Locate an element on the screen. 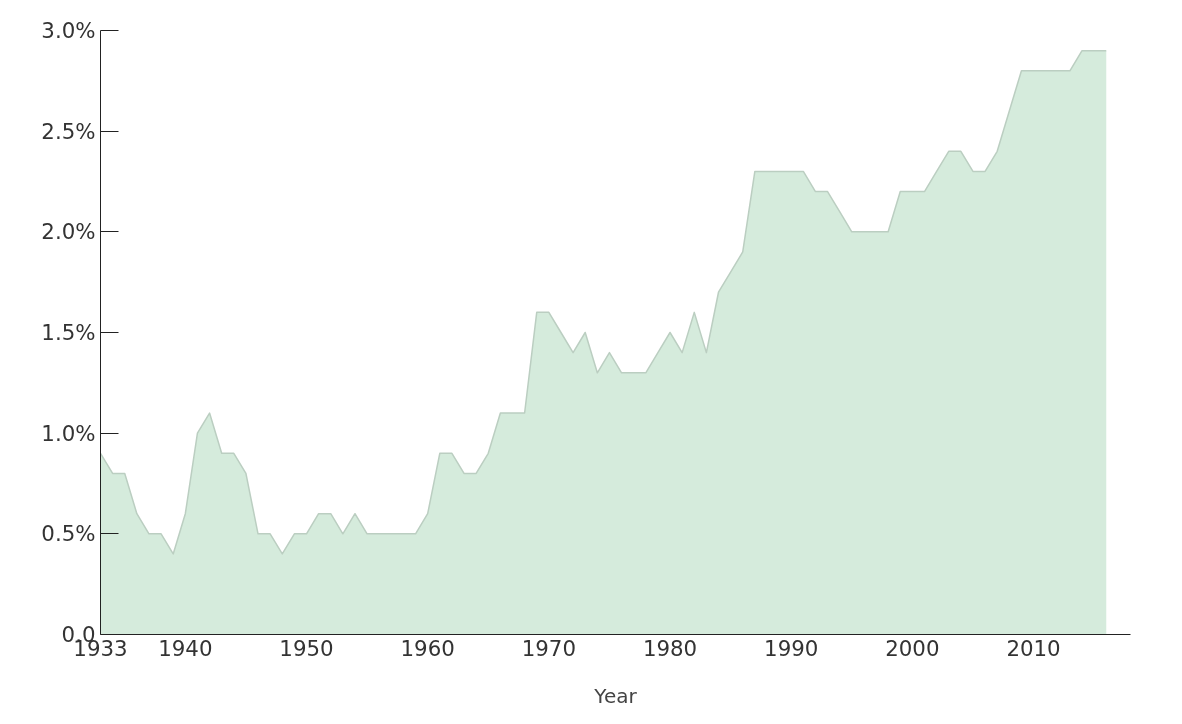  y-tick-label: 2.5% is located at coordinates (68, 131).